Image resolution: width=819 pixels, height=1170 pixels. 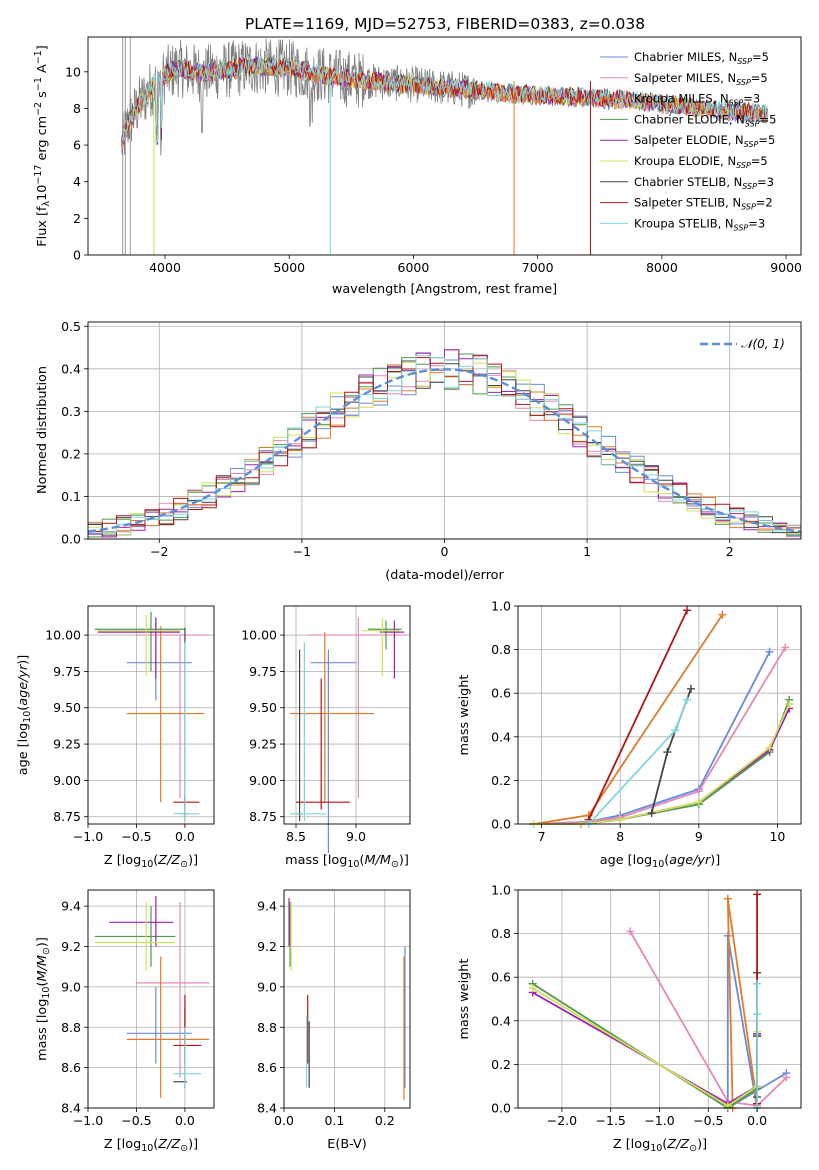 What do you see at coordinates (690, 860) in the screenshot?
I see `x-axis-label-part: age/yr` at bounding box center [690, 860].